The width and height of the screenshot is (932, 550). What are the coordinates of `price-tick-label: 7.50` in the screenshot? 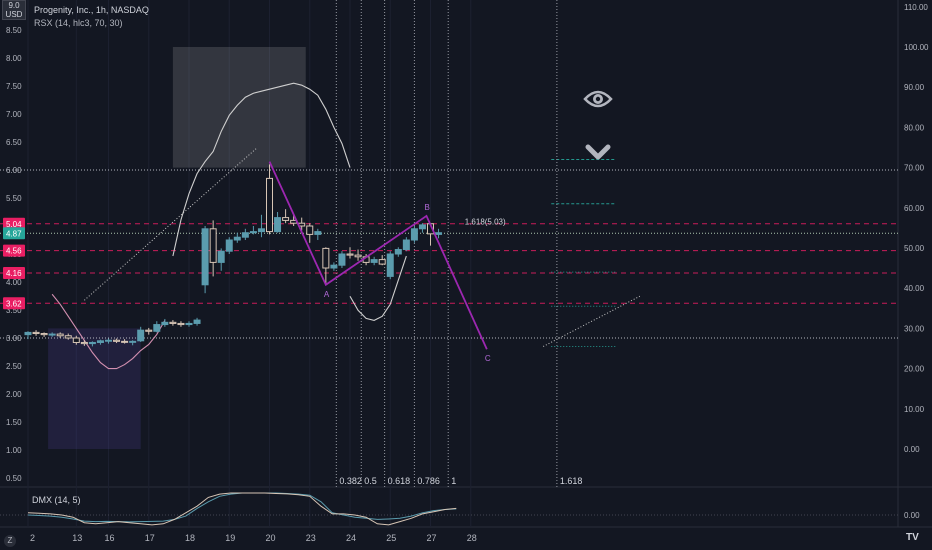 It's located at (14, 86).